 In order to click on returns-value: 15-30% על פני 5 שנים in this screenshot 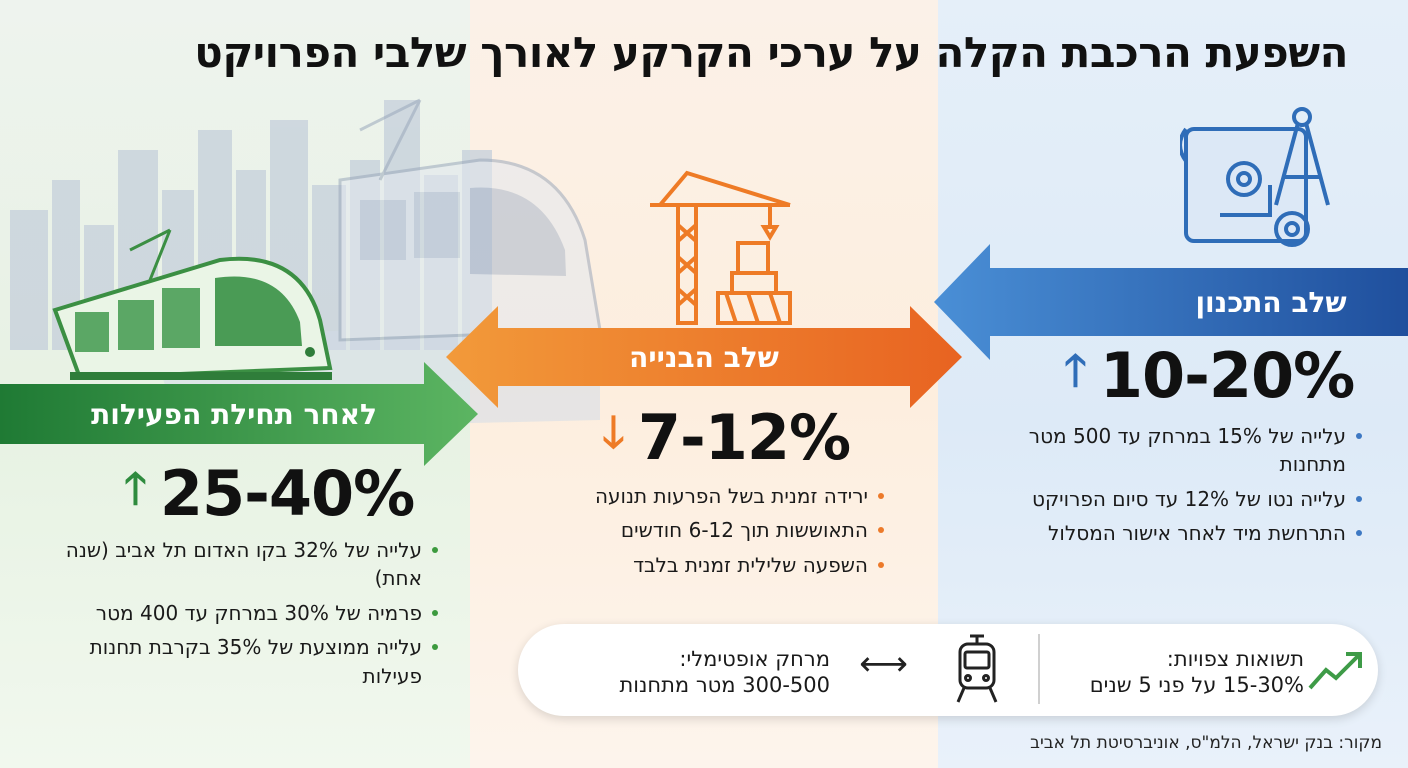, I will do `click(1196, 685)`.